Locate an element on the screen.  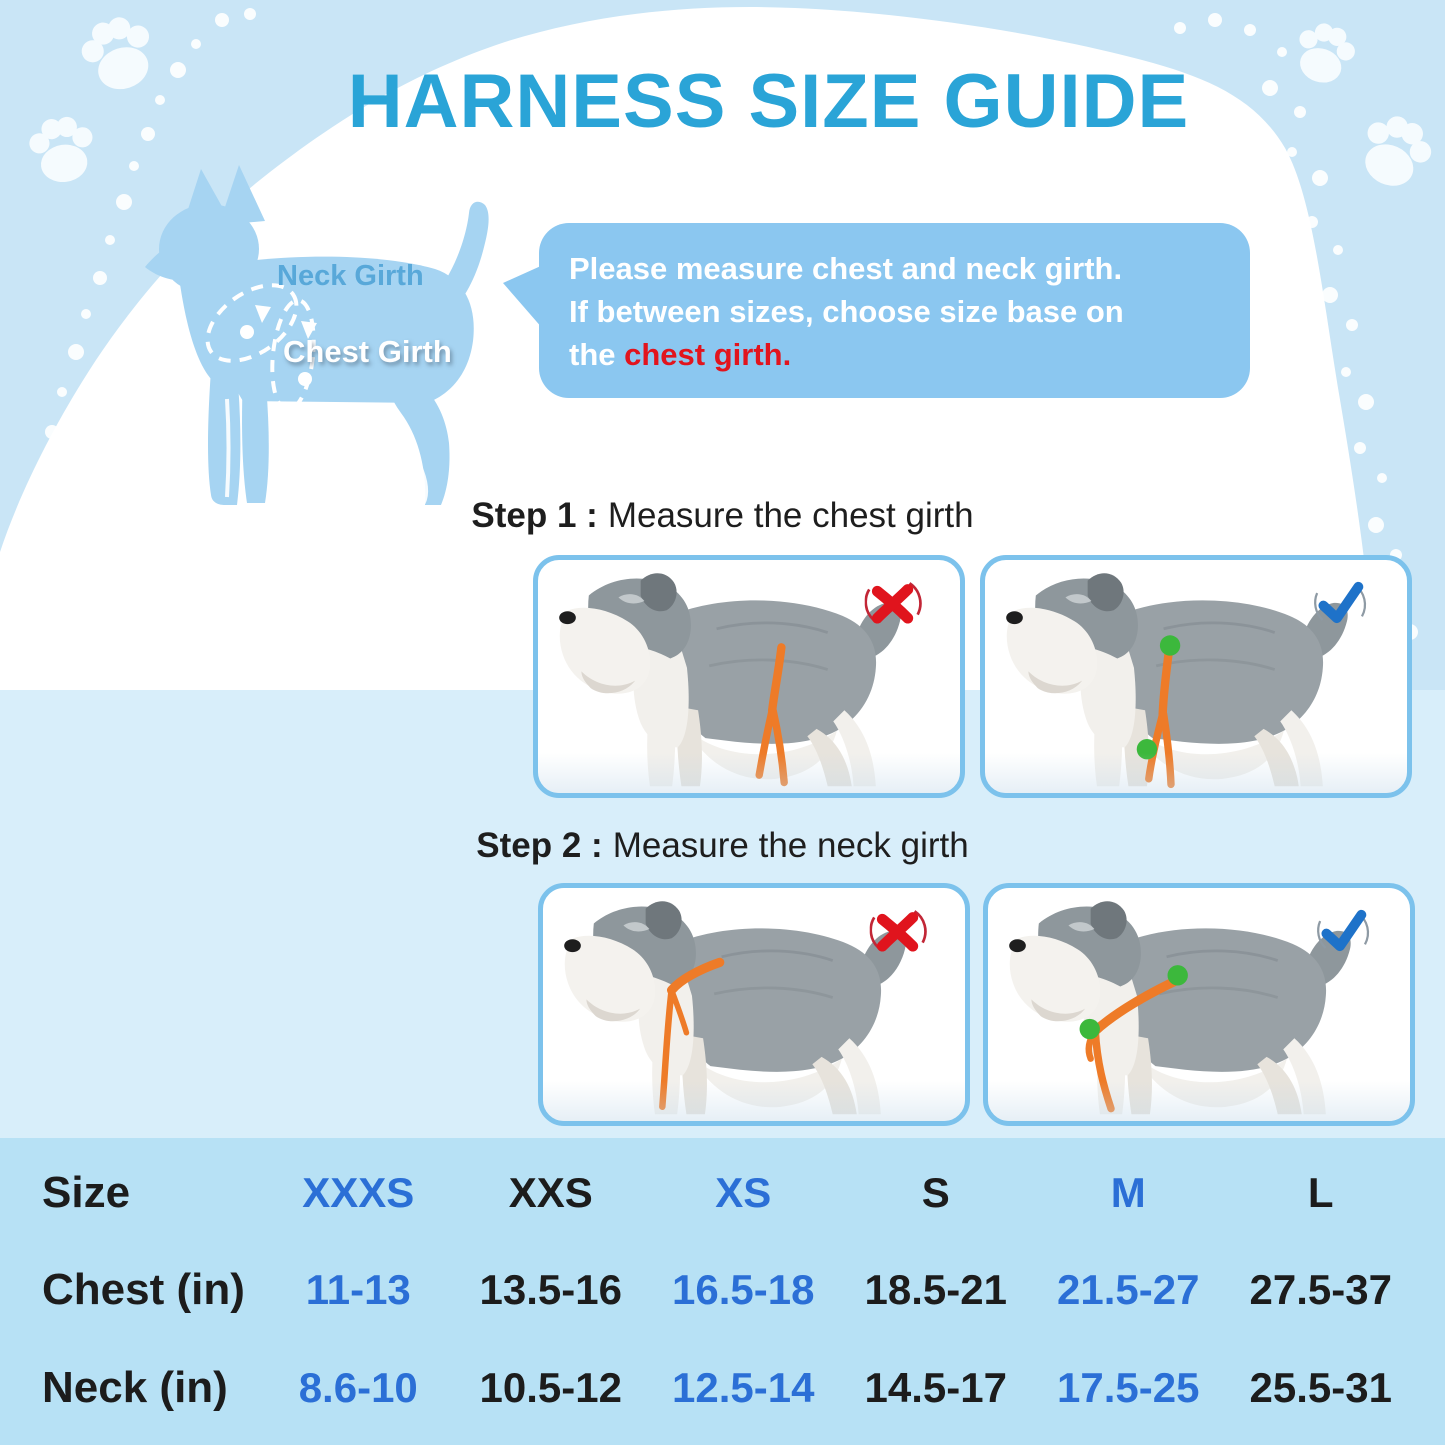
table-cell-neck: 10.5-12 is located at coordinates (550, 1388).